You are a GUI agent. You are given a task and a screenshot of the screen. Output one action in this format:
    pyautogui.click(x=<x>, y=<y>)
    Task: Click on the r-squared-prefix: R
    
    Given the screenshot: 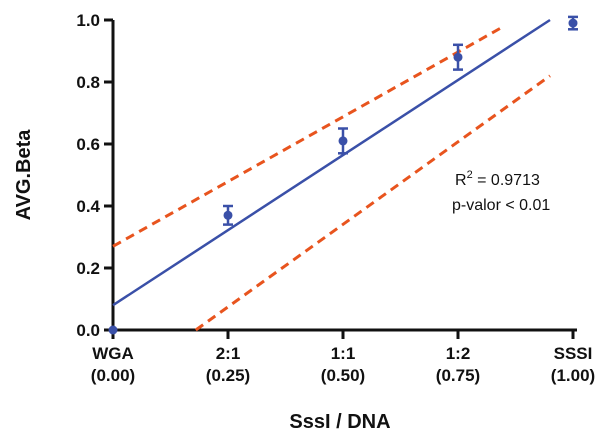 What is the action you would take?
    pyautogui.click(x=461, y=180)
    